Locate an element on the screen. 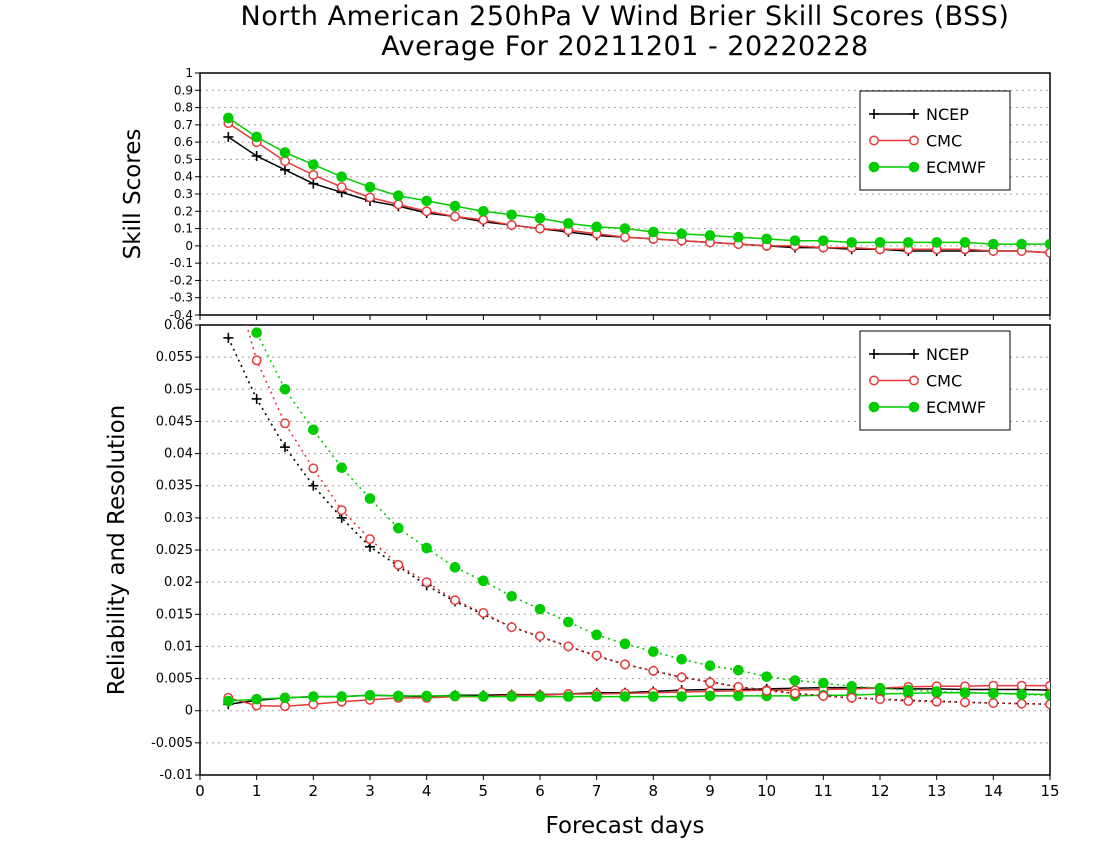 Image resolution: width=1100 pixels, height=850 pixels. series-cmc is located at coordinates (636, 188).